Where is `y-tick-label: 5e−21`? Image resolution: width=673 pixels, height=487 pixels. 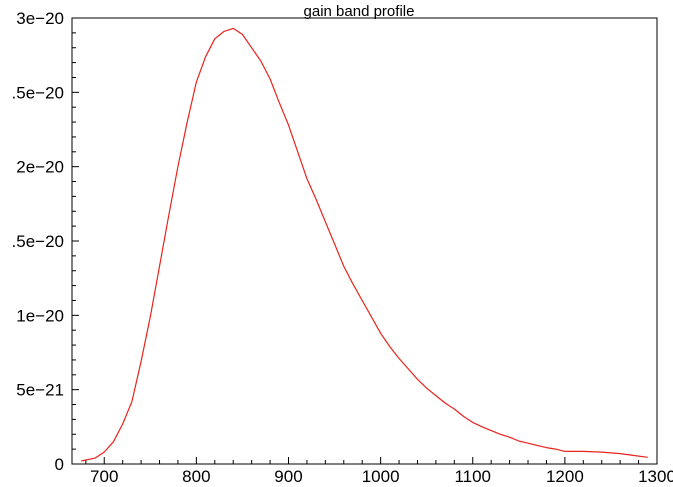
y-tick-label: 5e−21 is located at coordinates (40, 390).